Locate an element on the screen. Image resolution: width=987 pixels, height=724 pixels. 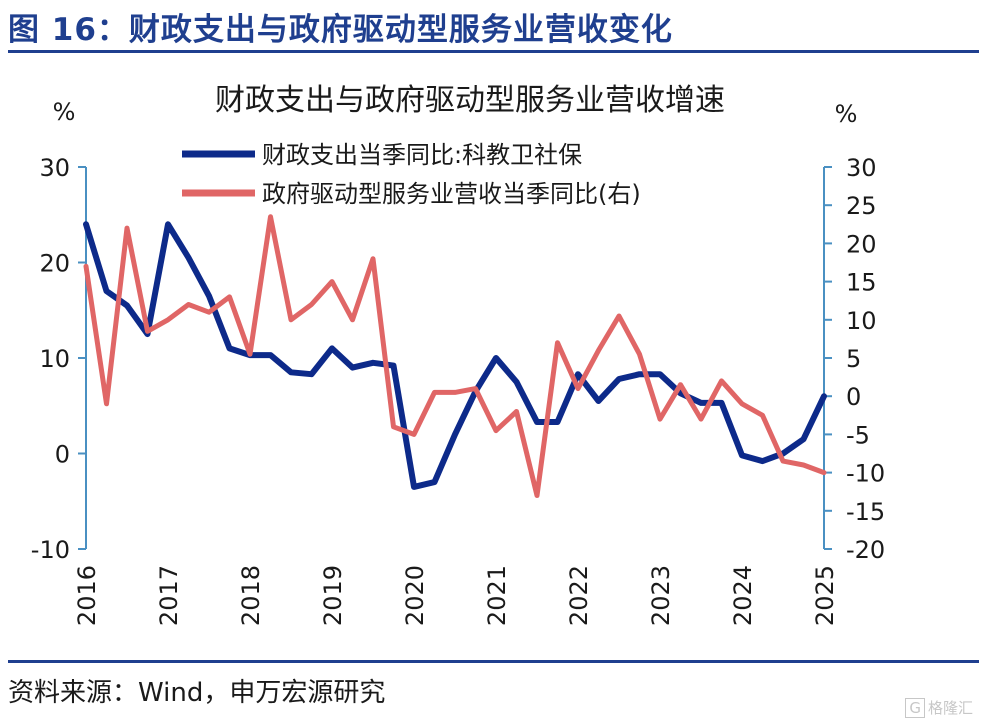
left-tick-label: 20 is located at coordinates (54, 264).